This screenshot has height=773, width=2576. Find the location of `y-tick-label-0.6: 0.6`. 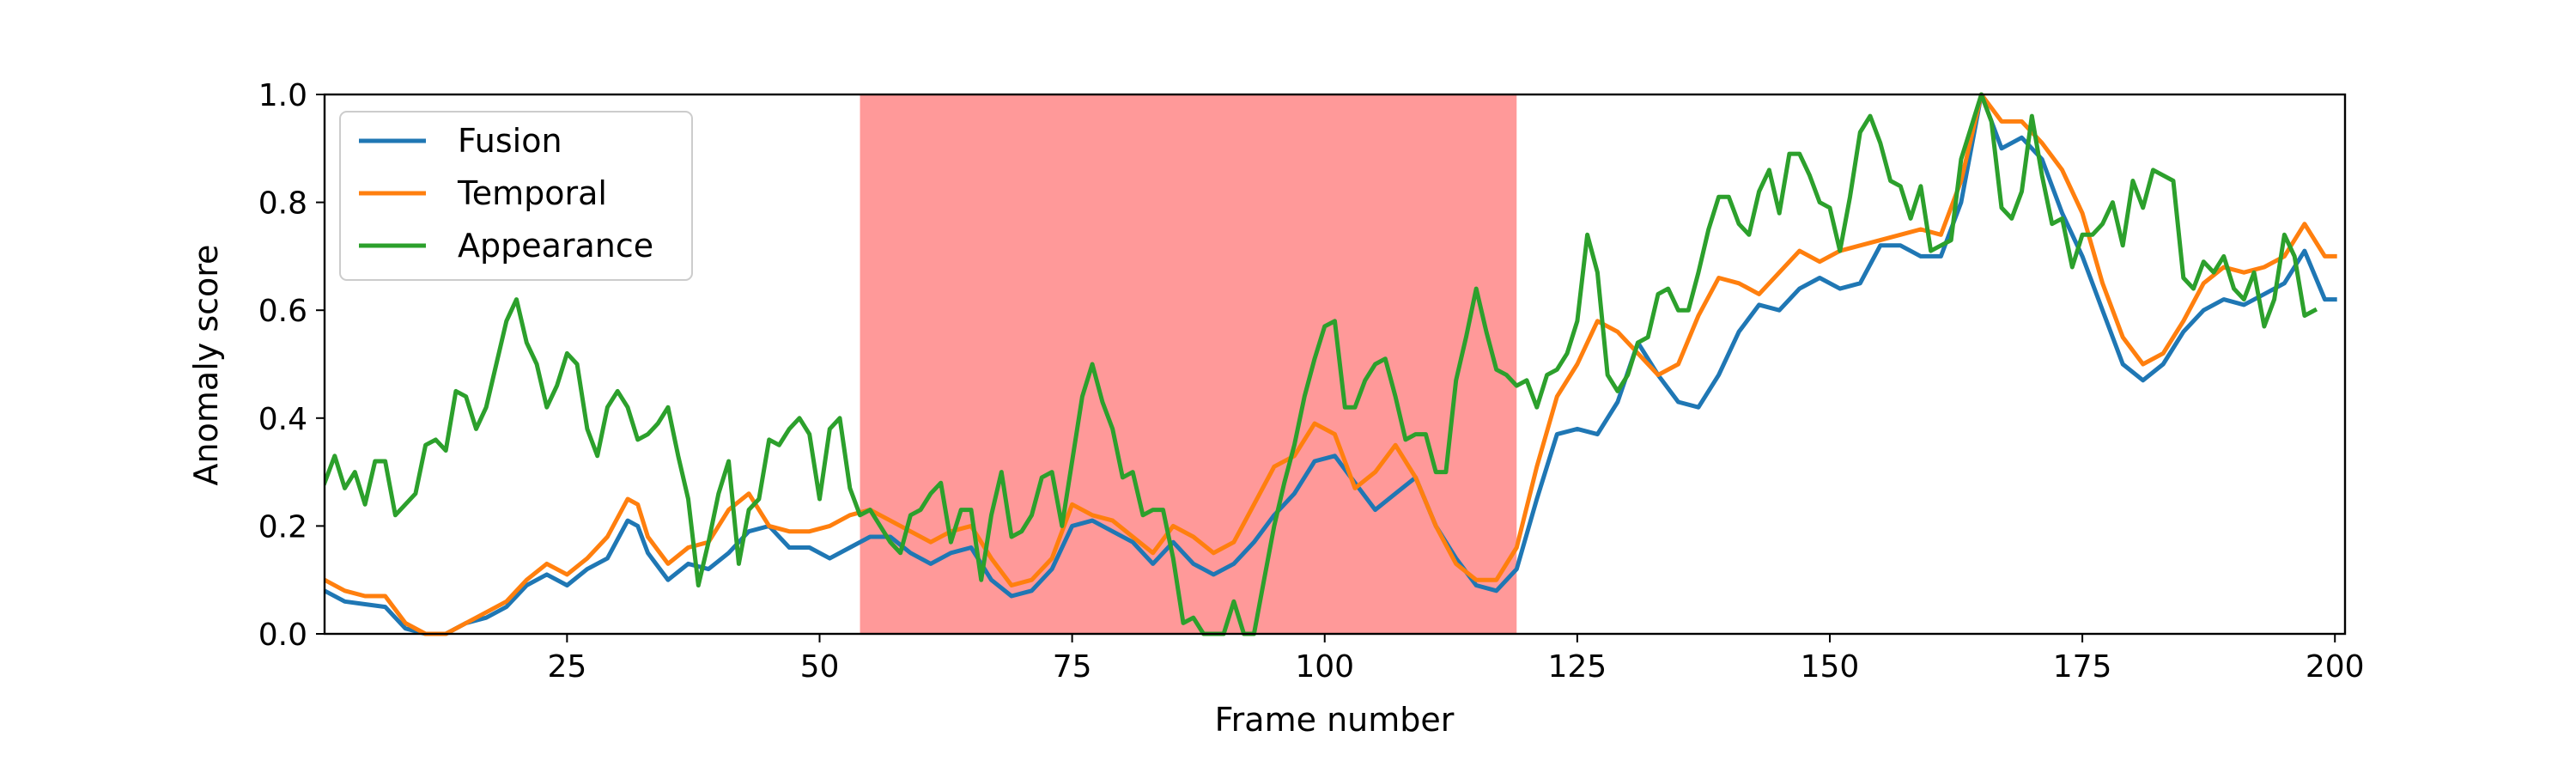

y-tick-label-0.6: 0.6 is located at coordinates (282, 311).